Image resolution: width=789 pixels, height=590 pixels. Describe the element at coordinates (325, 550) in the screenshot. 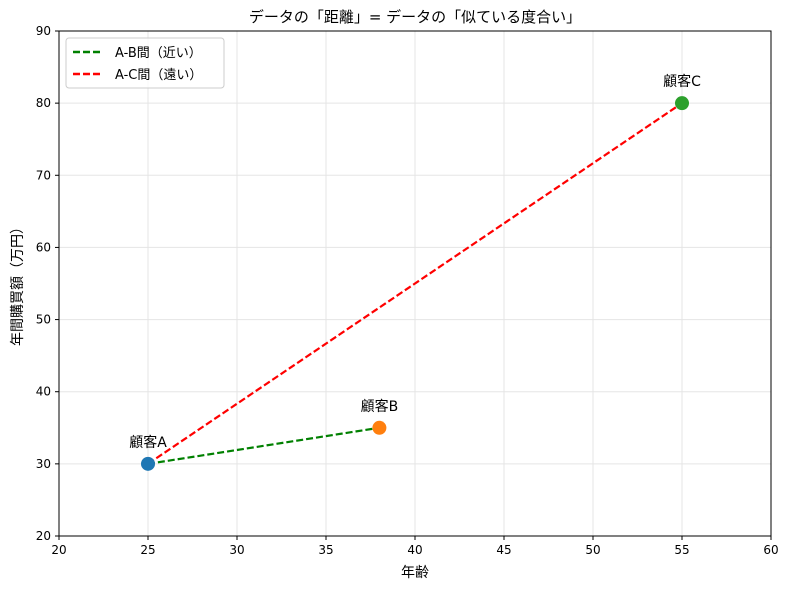

I see `x-tick-label: 35` at that location.